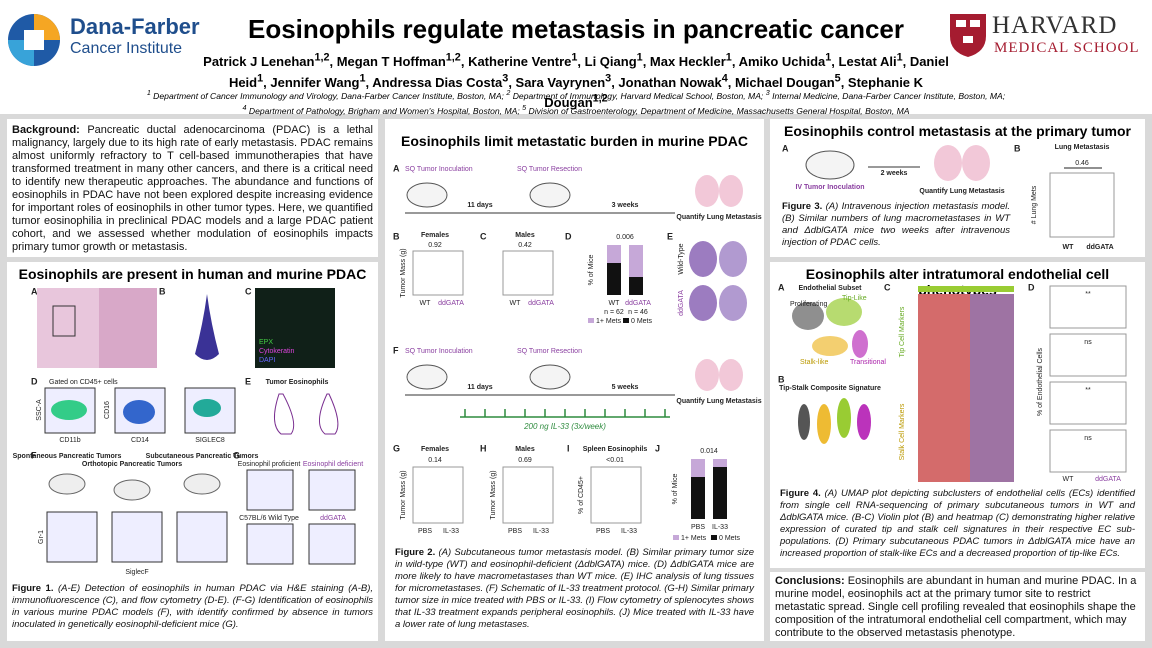 This screenshot has width=1152, height=648. I want to click on axis-label: % of Endothelial Cells, so click(1040, 381).